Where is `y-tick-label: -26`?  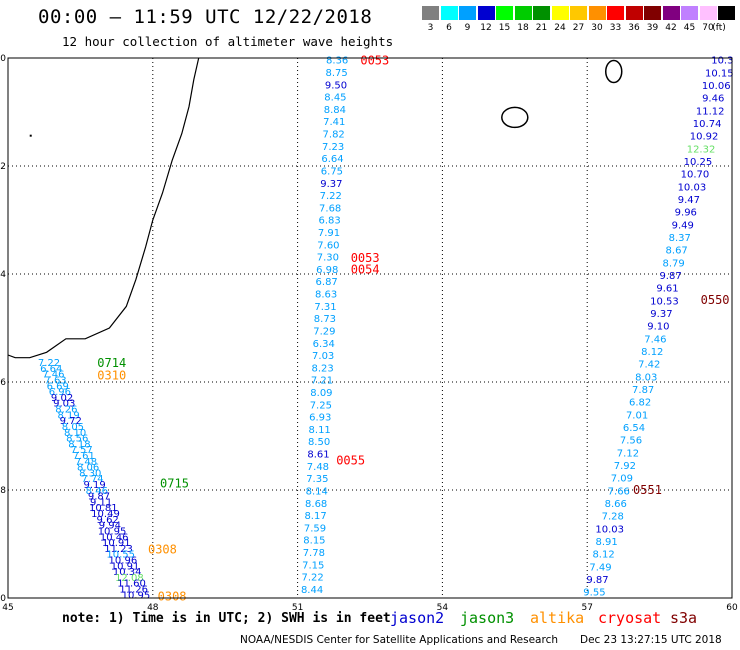 y-tick-label: -26 is located at coordinates (3, 383).